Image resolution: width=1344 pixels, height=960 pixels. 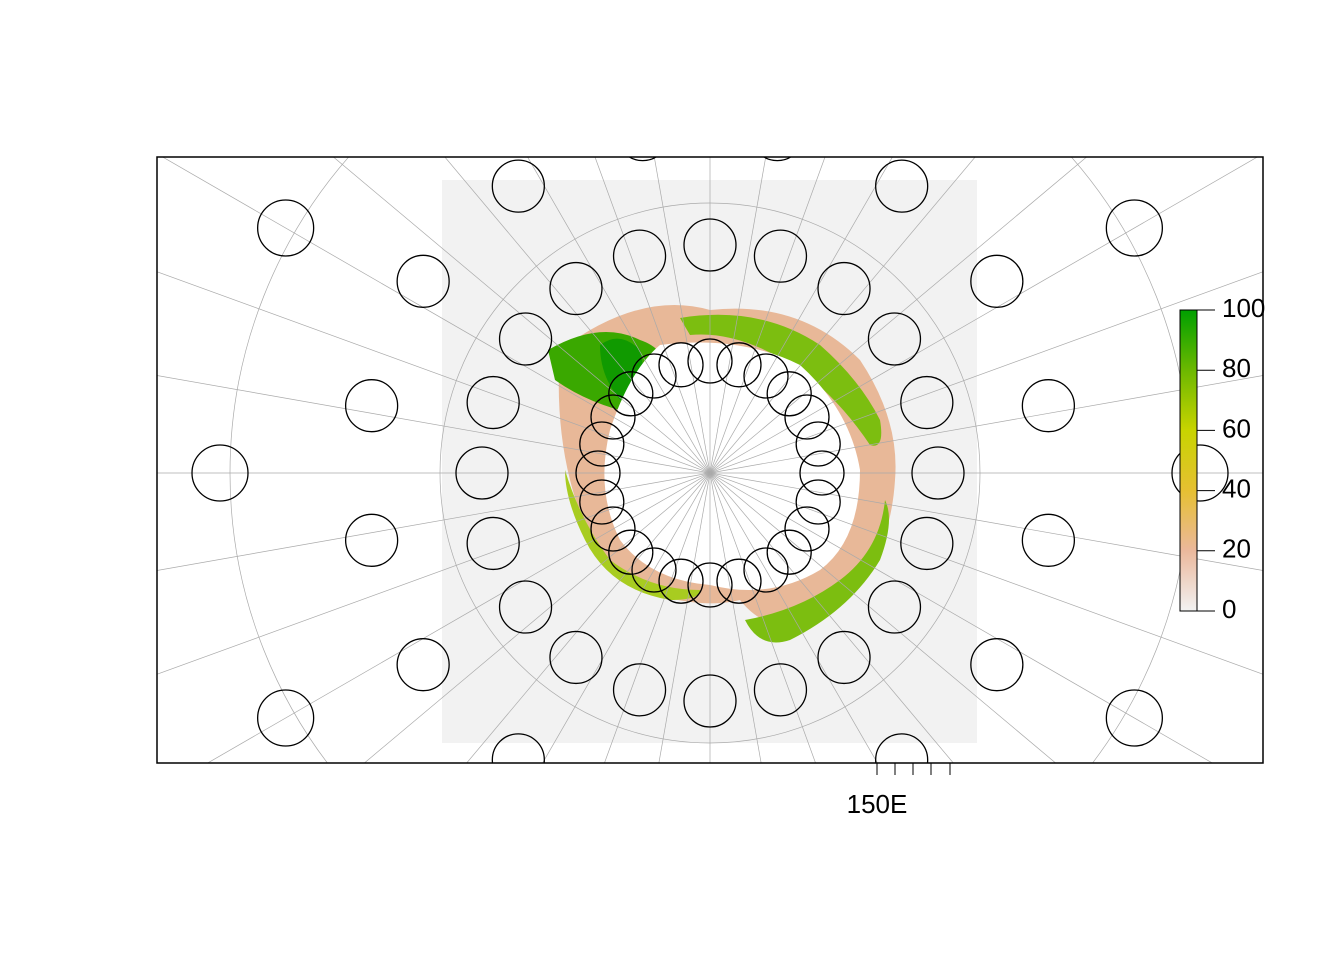 I want to click on x-axis-label: 150E, so click(x=877, y=804).